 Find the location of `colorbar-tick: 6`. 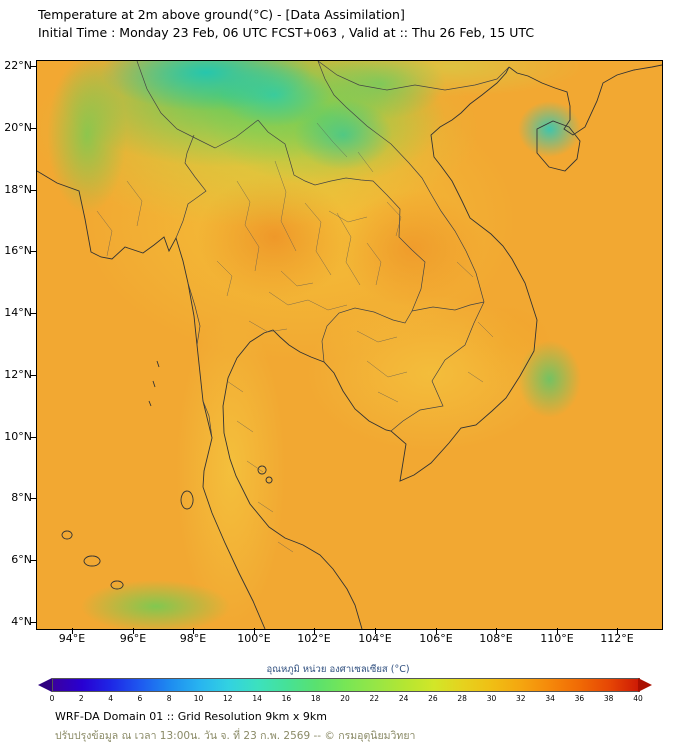

colorbar-tick: 6 is located at coordinates (140, 698).